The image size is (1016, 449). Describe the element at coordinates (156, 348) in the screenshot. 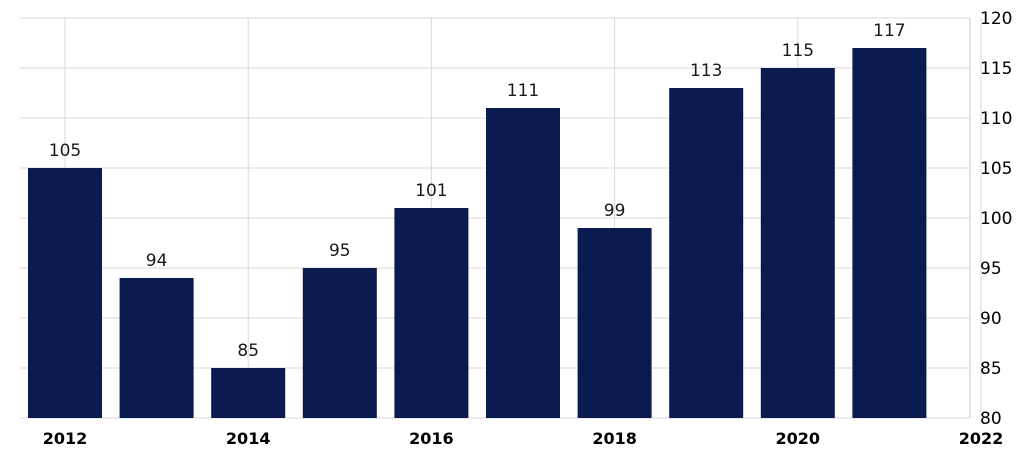

I see `bar-2013` at that location.